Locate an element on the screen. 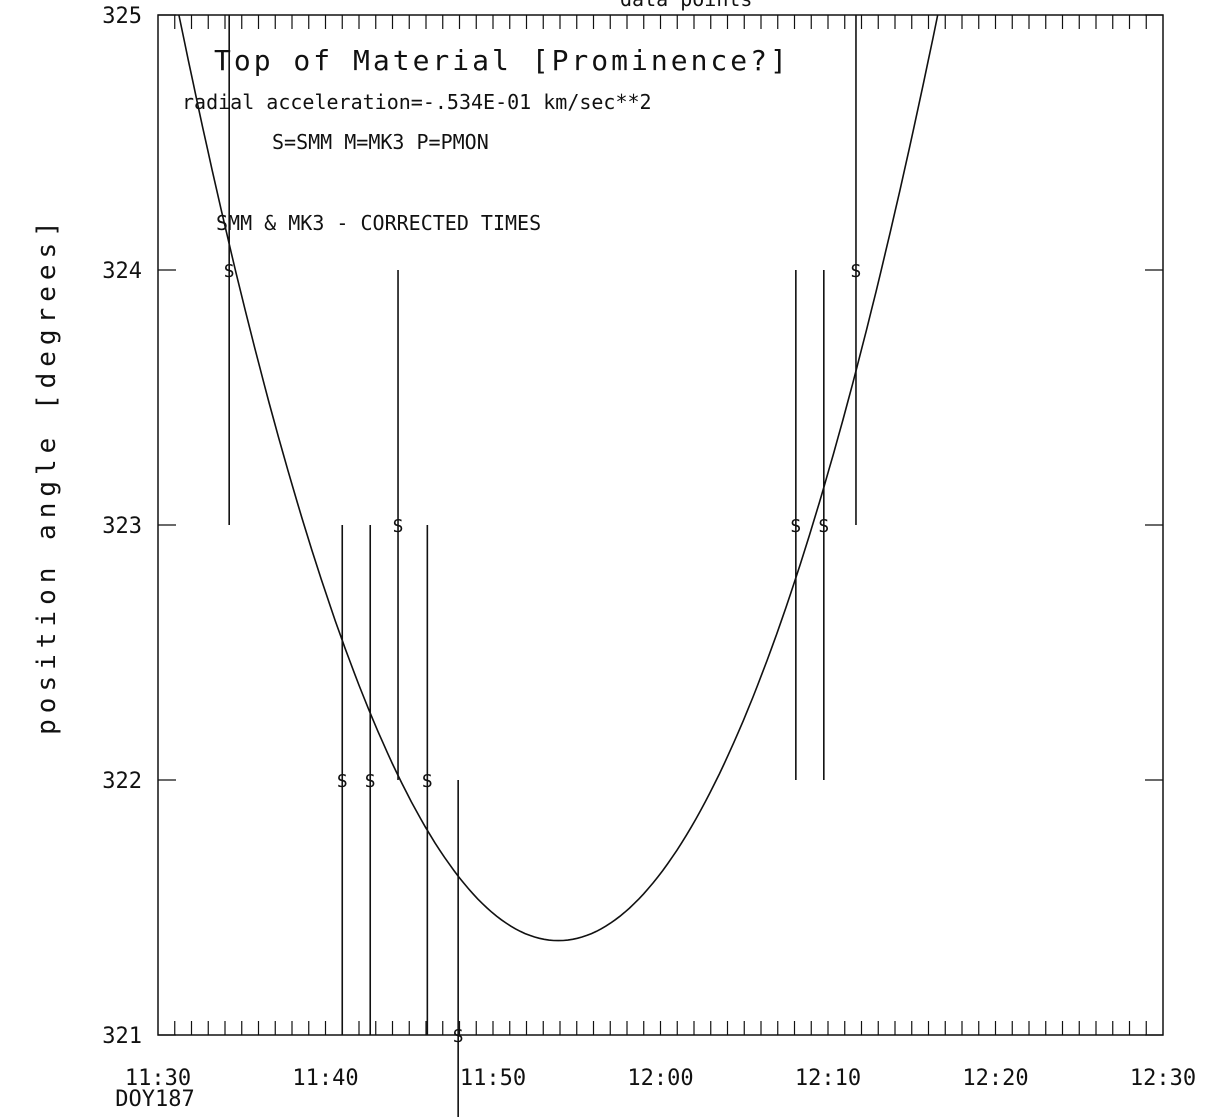 This screenshot has width=1223, height=1117. x-tick-label: 12:10 is located at coordinates (828, 1078).